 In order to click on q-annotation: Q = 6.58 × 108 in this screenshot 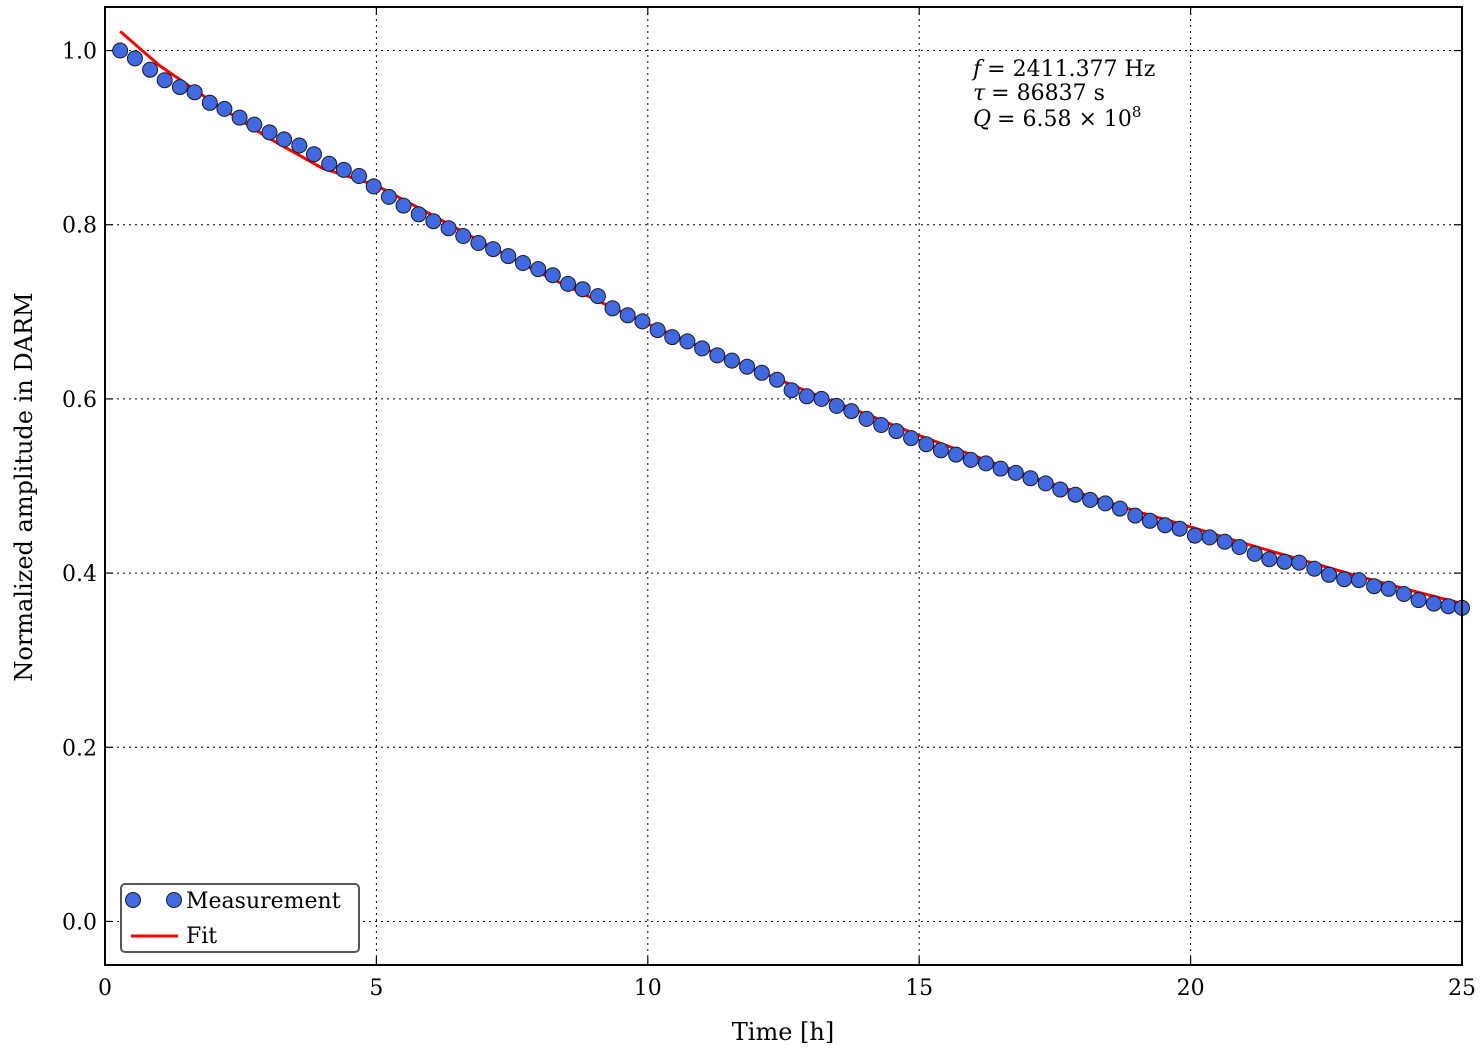, I will do `click(1057, 117)`.